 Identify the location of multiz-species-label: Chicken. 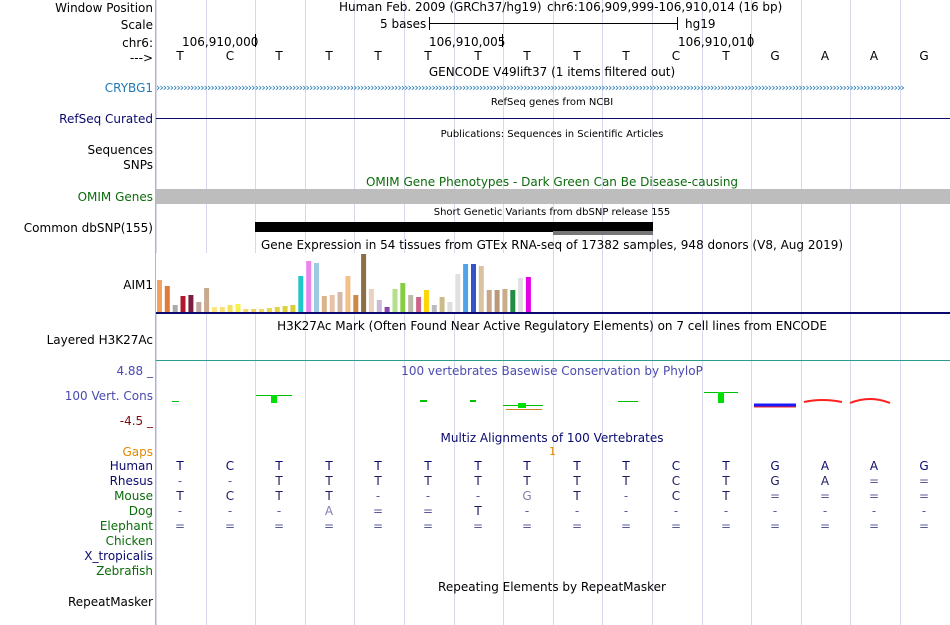
(129, 541).